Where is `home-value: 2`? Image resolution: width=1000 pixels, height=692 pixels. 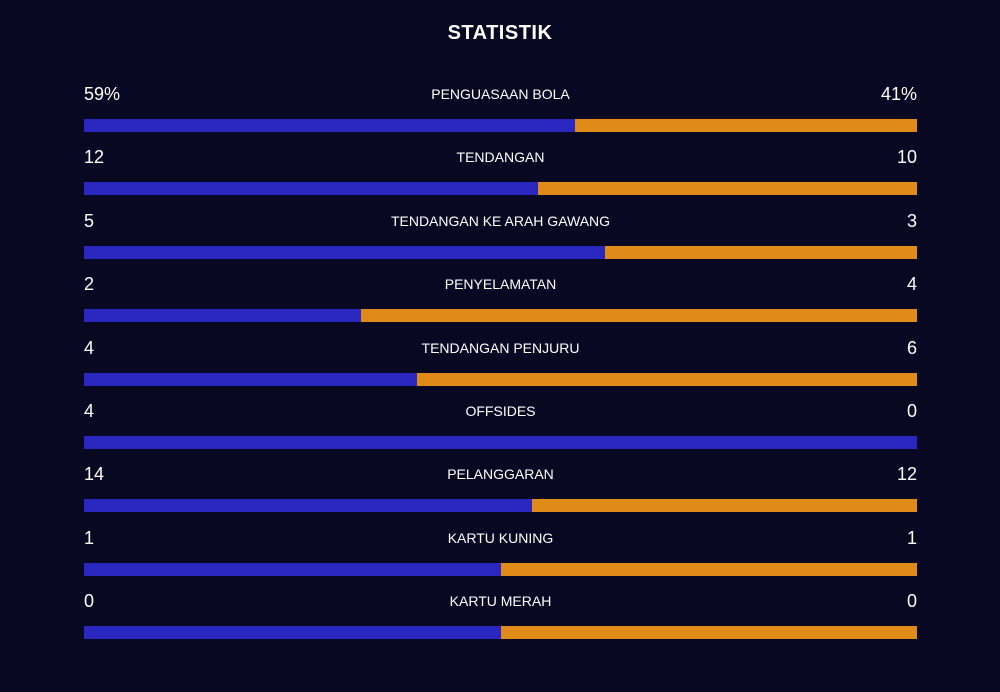 home-value: 2 is located at coordinates (89, 284).